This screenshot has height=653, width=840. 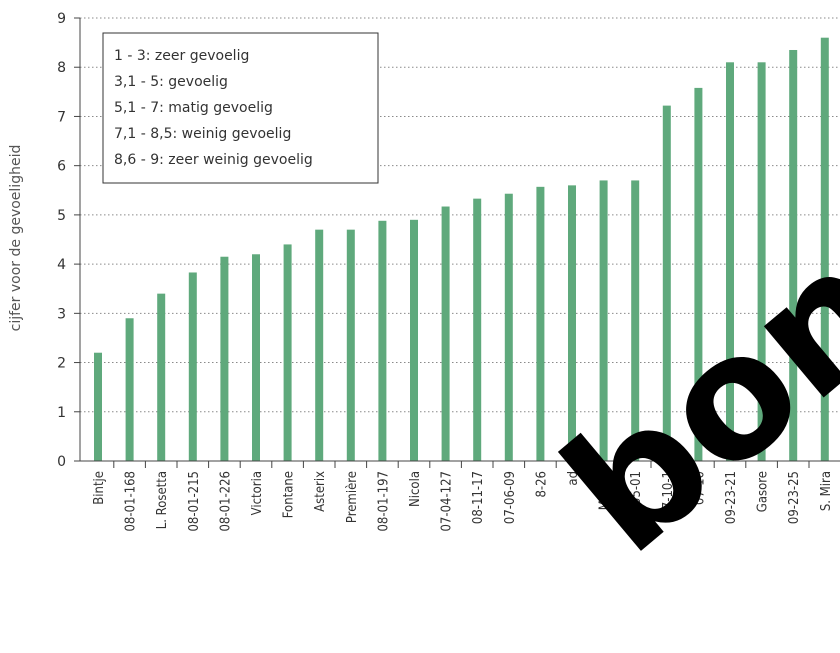 What do you see at coordinates (257, 493) in the screenshot?
I see `x-tick-label: Victoria` at bounding box center [257, 493].